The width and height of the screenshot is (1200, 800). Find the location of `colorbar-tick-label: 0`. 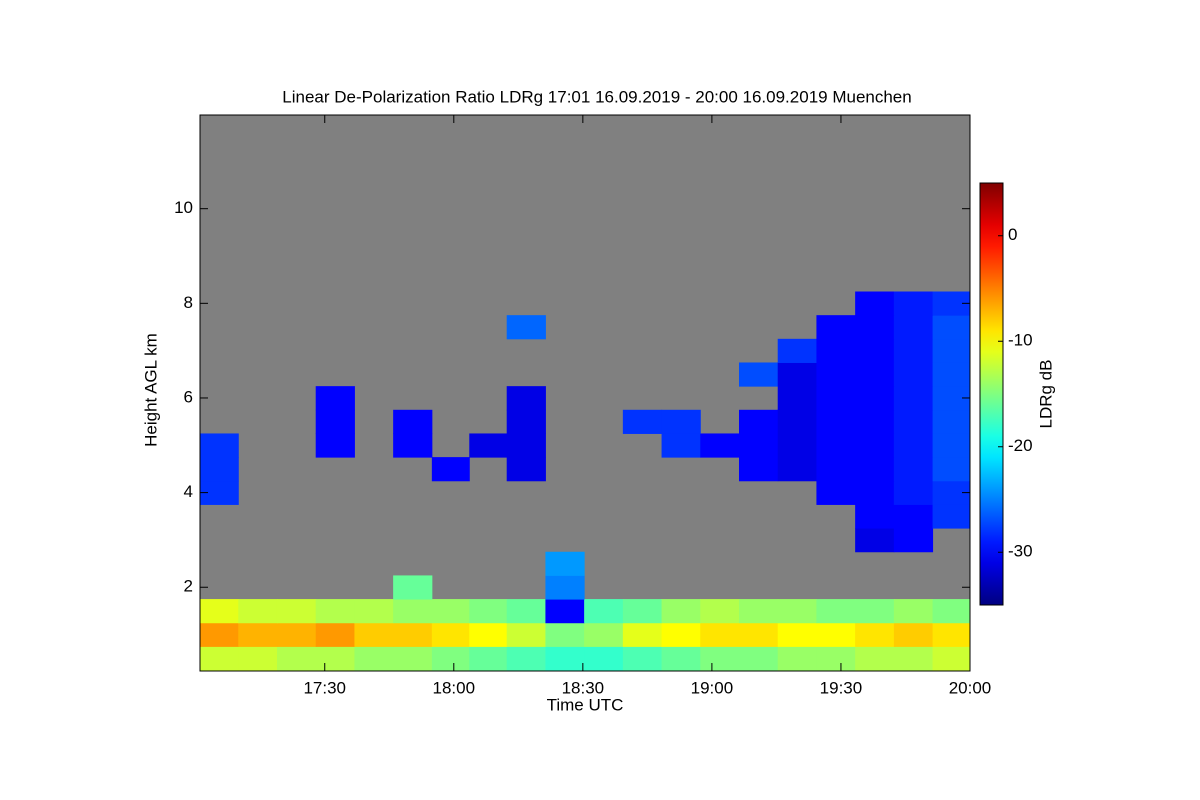

colorbar-tick-label: 0 is located at coordinates (1012, 234).